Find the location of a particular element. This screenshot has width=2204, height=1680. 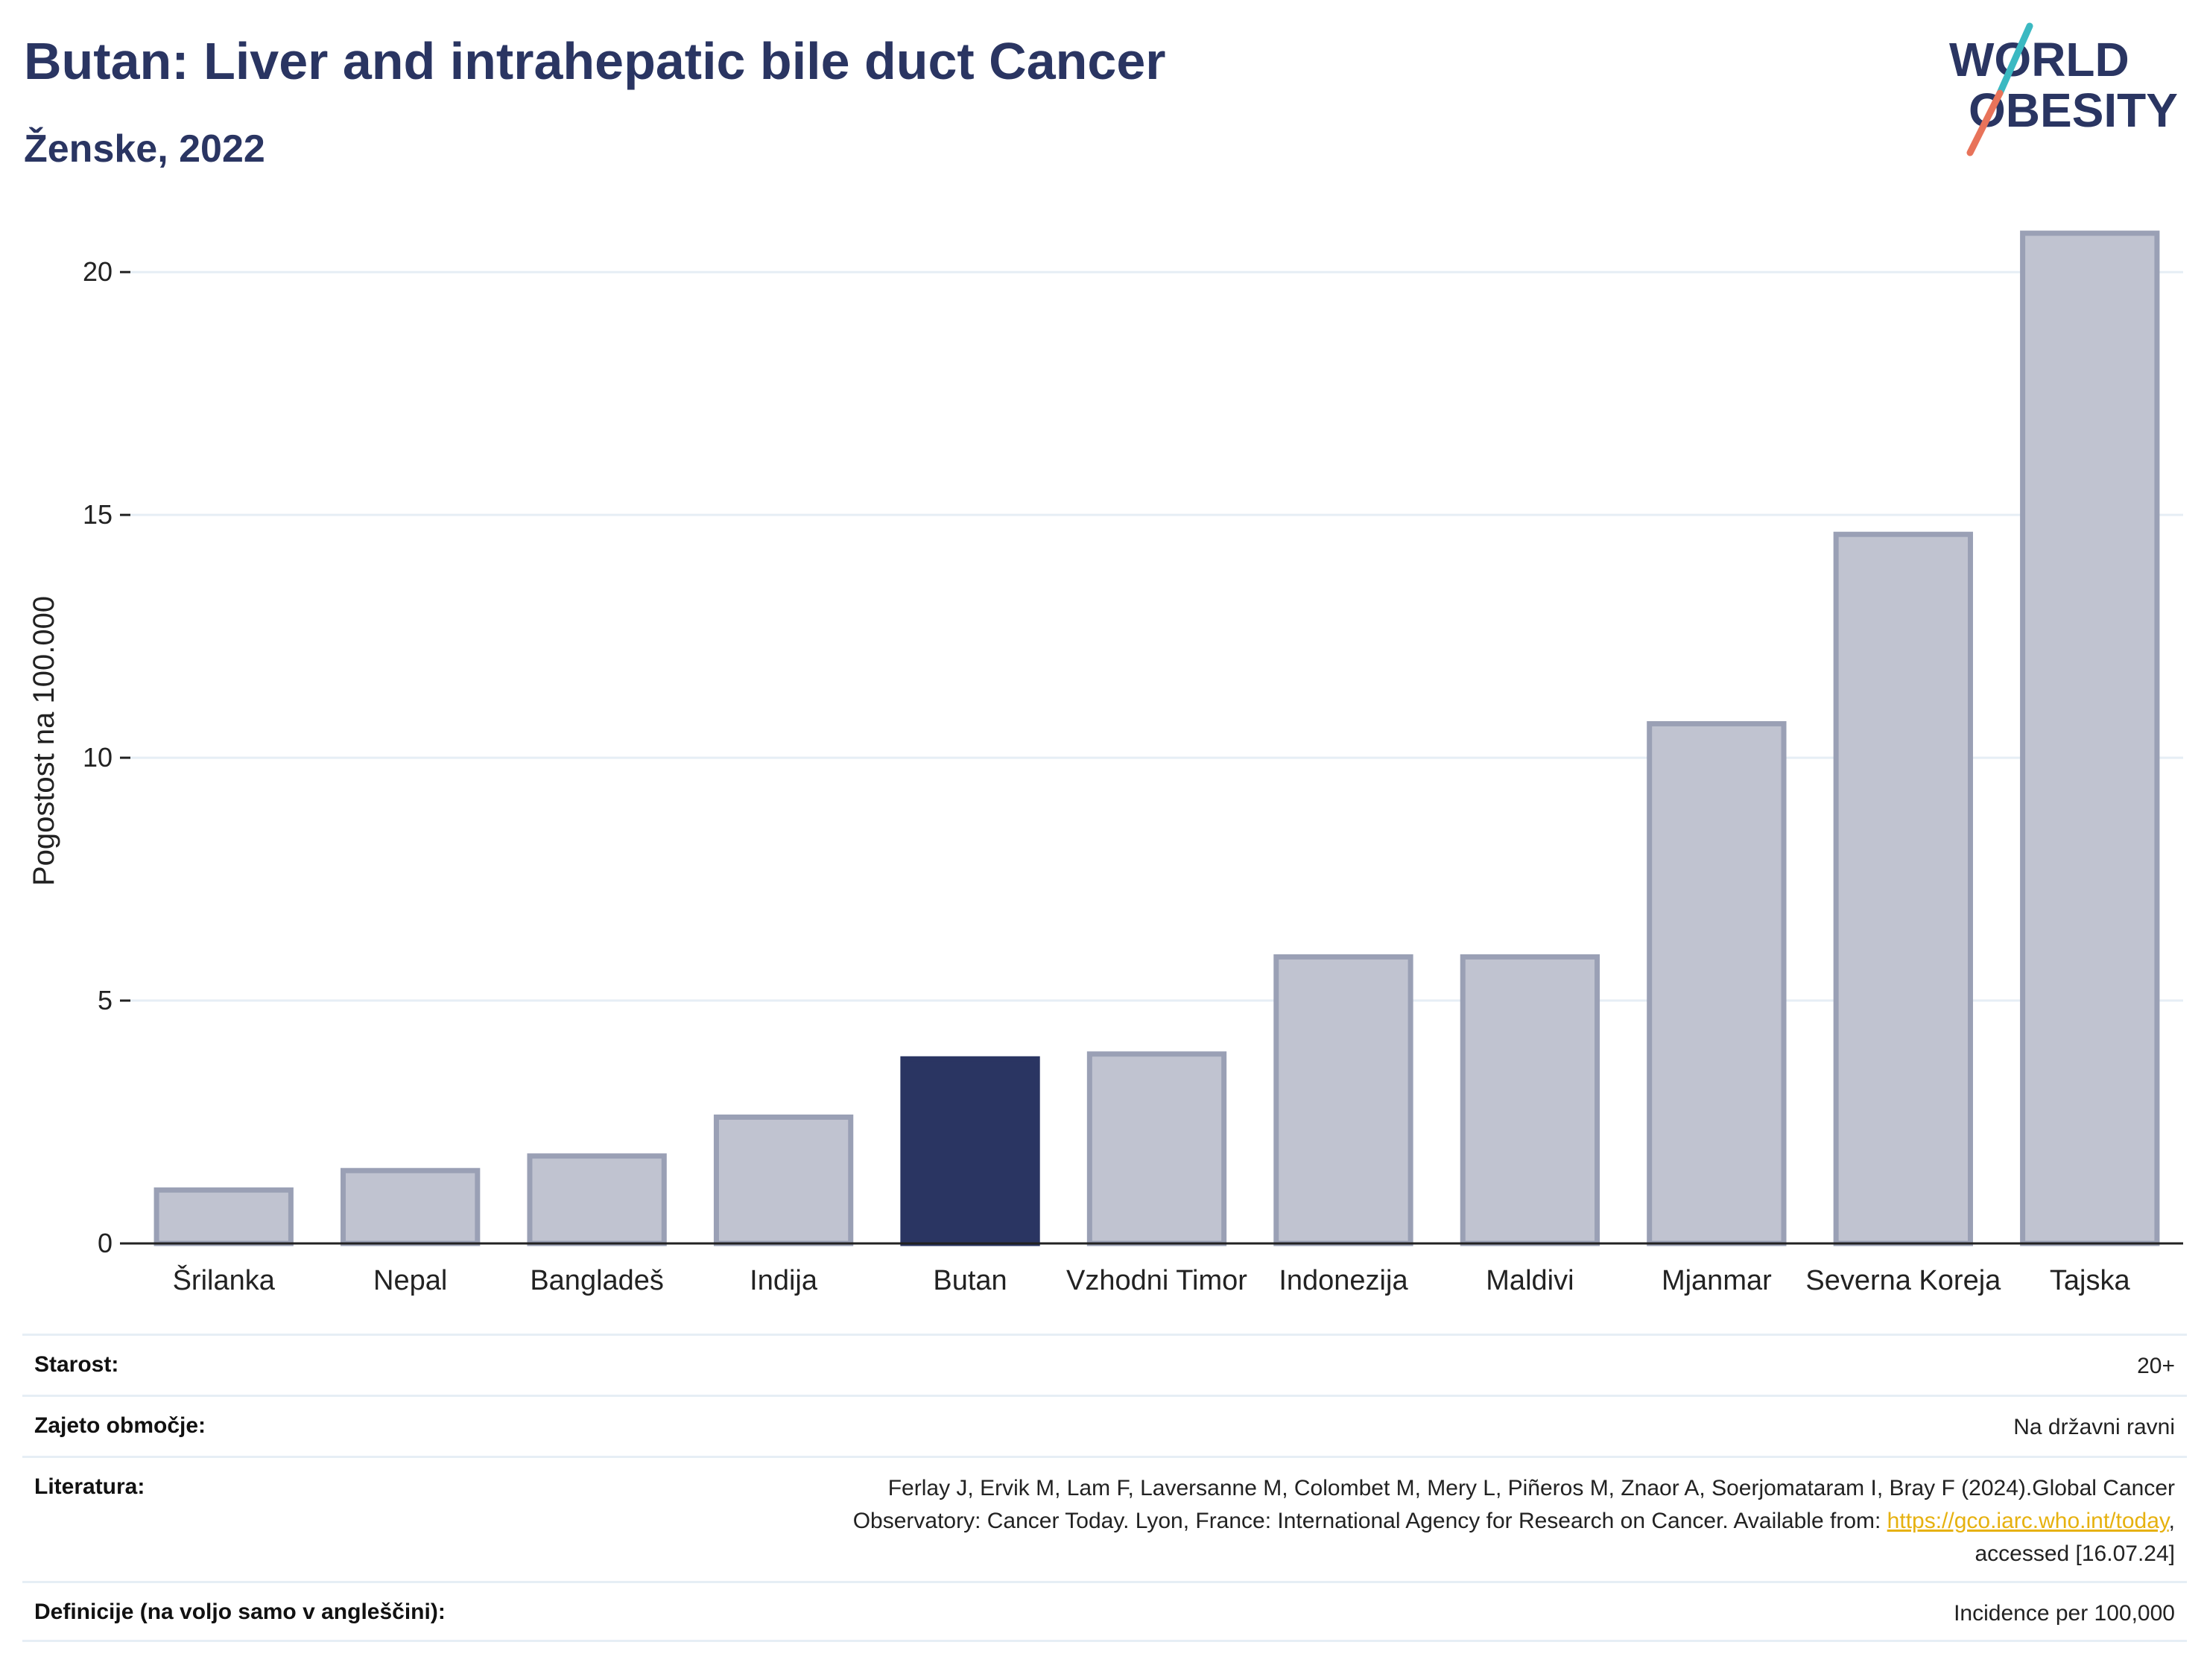

world-obesity-logo: WORLD OBESITY is located at coordinates (2063, 89).